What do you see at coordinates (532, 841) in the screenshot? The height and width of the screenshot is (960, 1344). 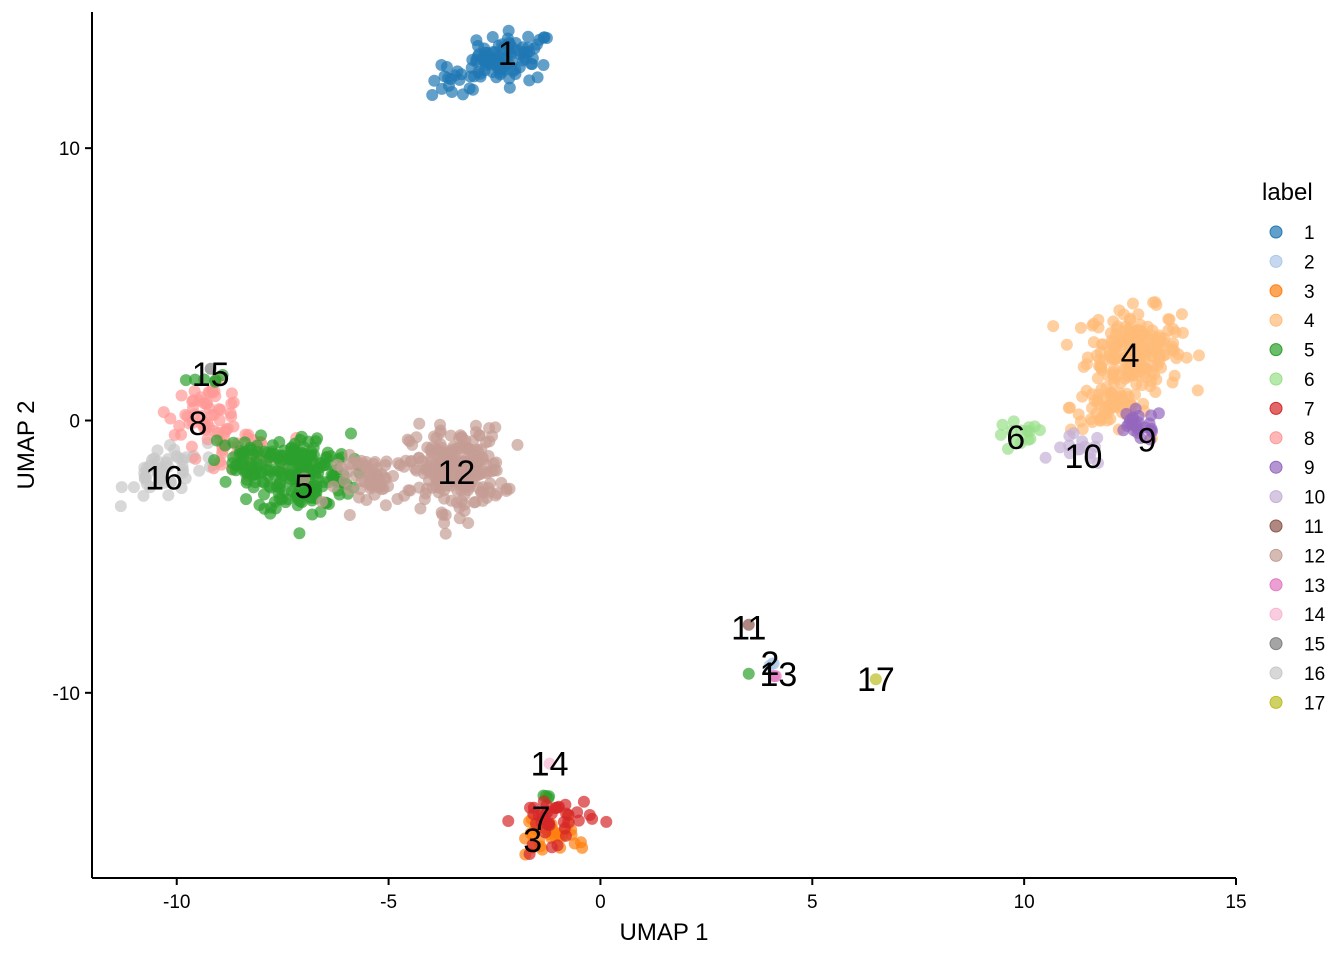 I see `cluster-label-3: 3` at bounding box center [532, 841].